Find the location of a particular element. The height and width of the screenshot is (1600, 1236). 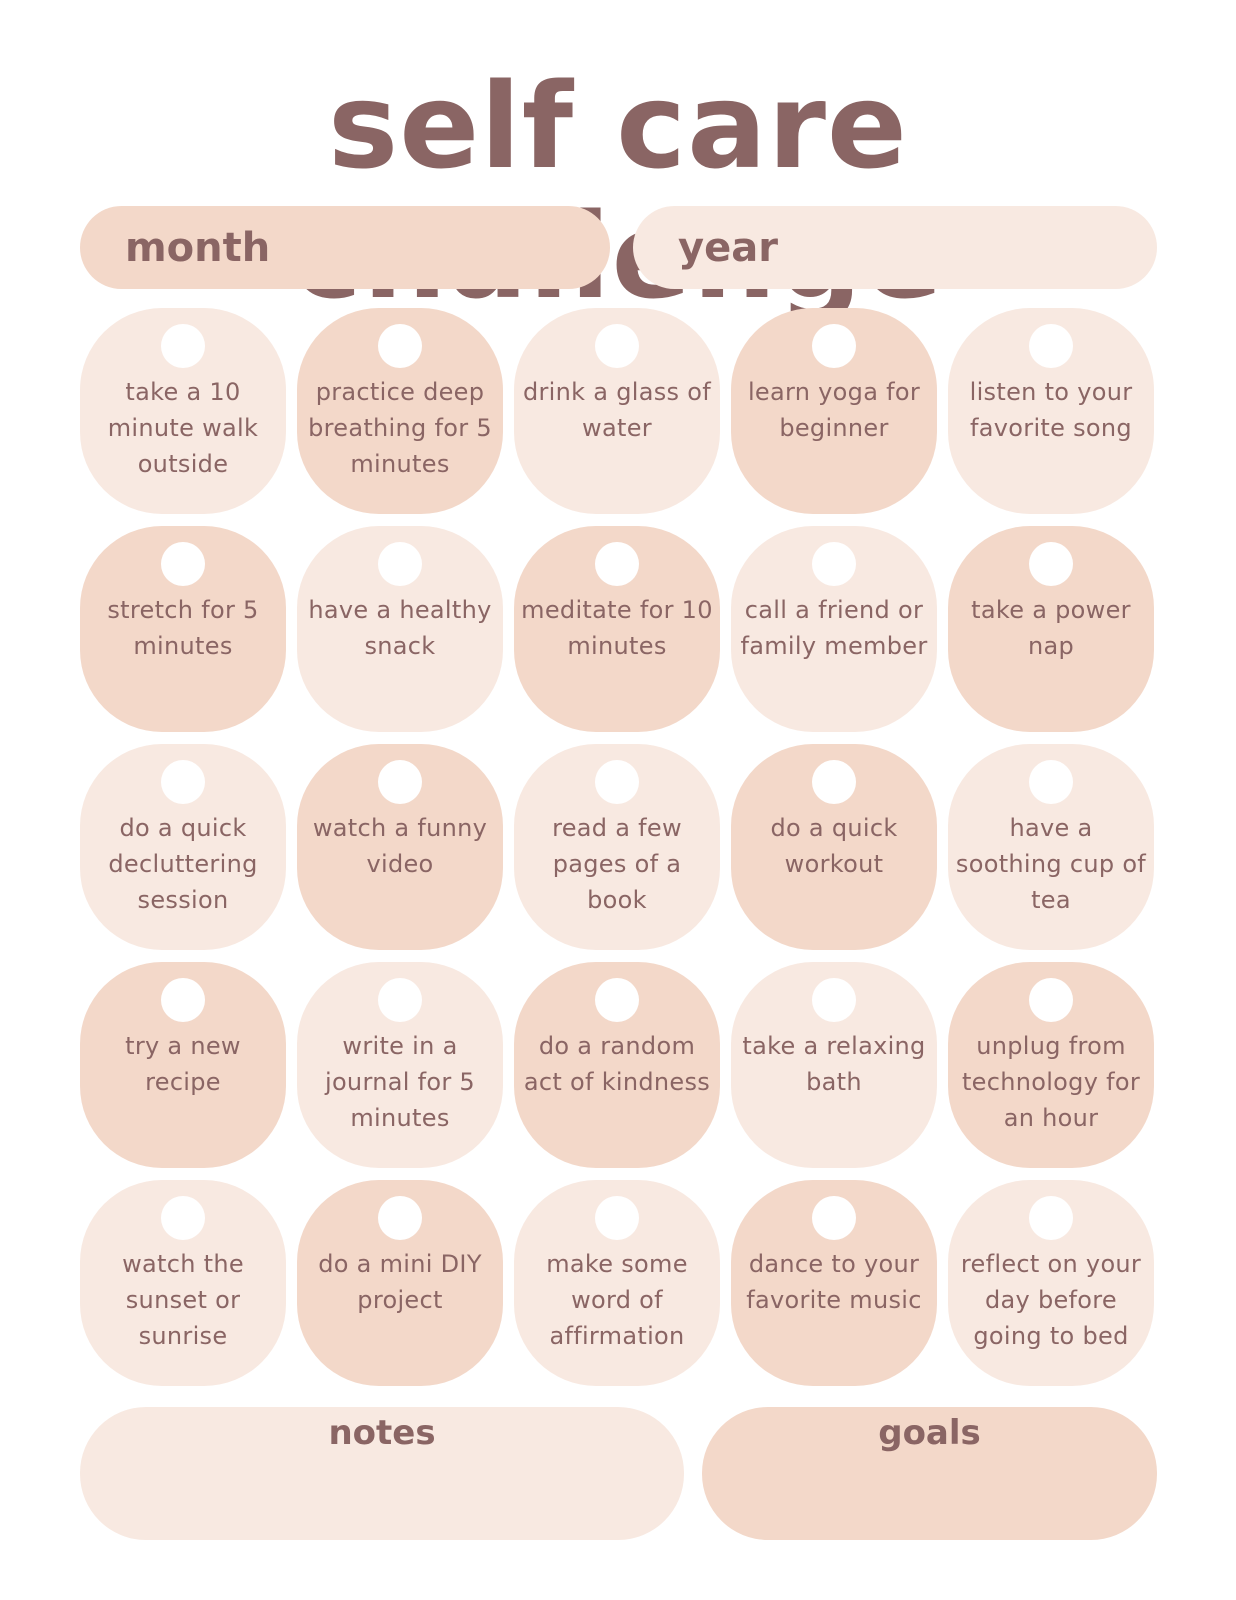

tile-task-text: read a few pages of a book is located at coordinates (617, 864).